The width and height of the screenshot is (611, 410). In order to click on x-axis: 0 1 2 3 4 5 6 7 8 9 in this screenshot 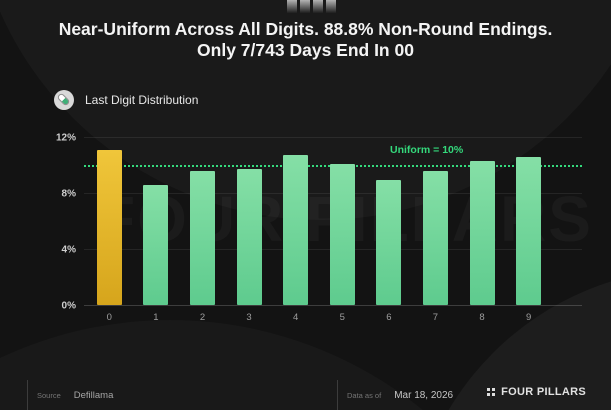, I will do `click(319, 317)`.